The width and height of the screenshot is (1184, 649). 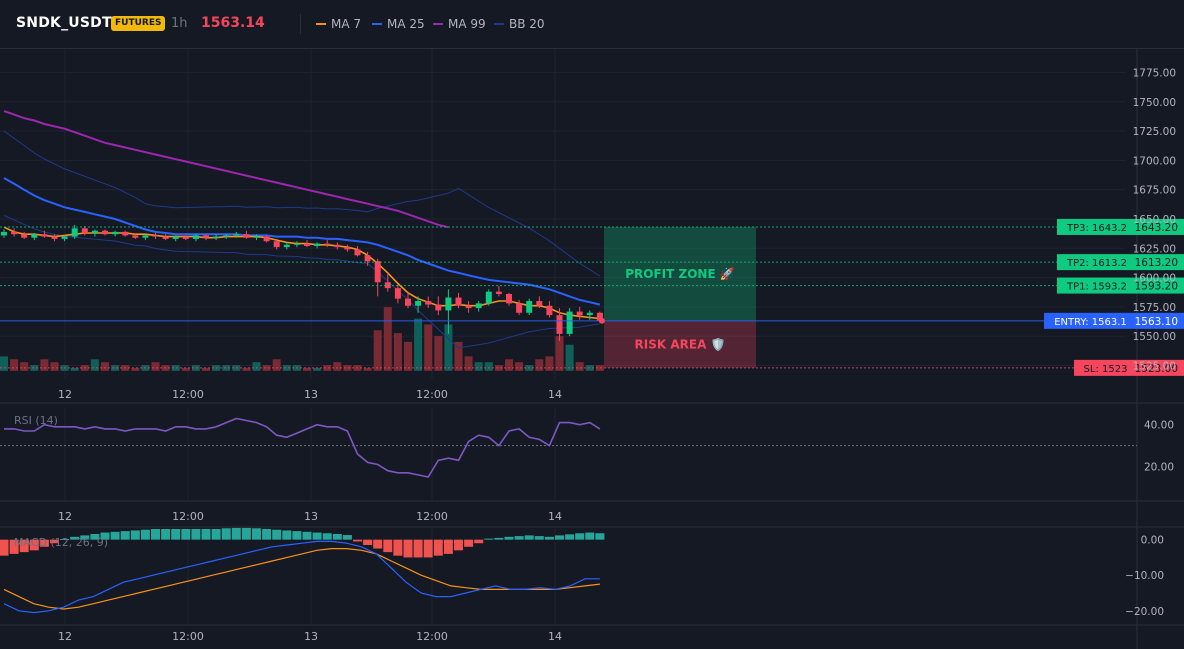 I want to click on macd-tick-label: −20.00, so click(x=1144, y=612).